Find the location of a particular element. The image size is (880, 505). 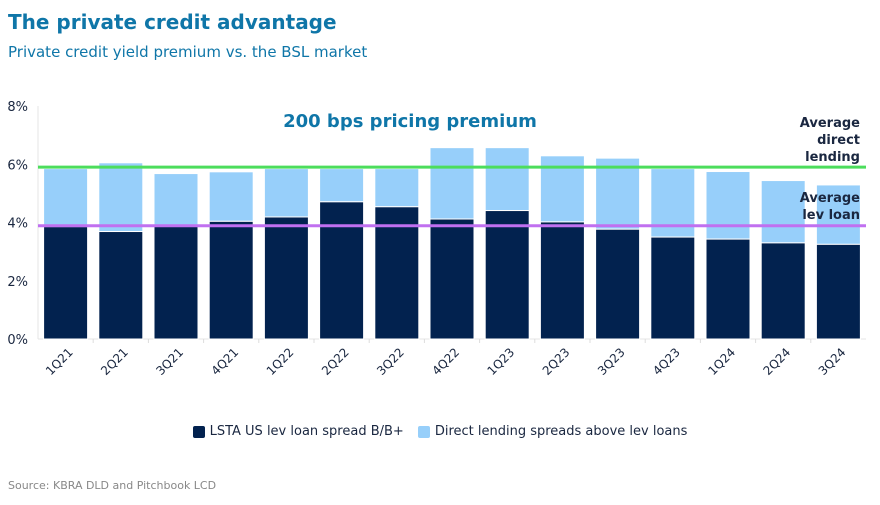

x-tick-label: 1Q24 is located at coordinates (721, 361).